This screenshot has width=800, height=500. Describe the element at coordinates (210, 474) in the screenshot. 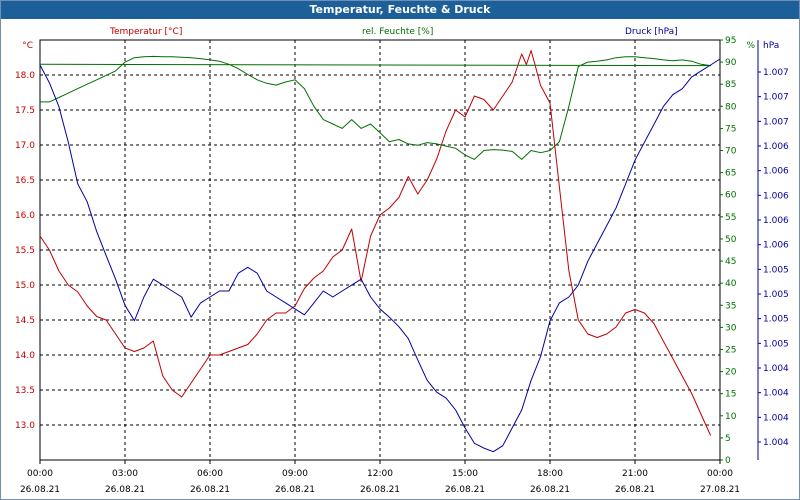

I see `x-tick-time: 06:00` at that location.